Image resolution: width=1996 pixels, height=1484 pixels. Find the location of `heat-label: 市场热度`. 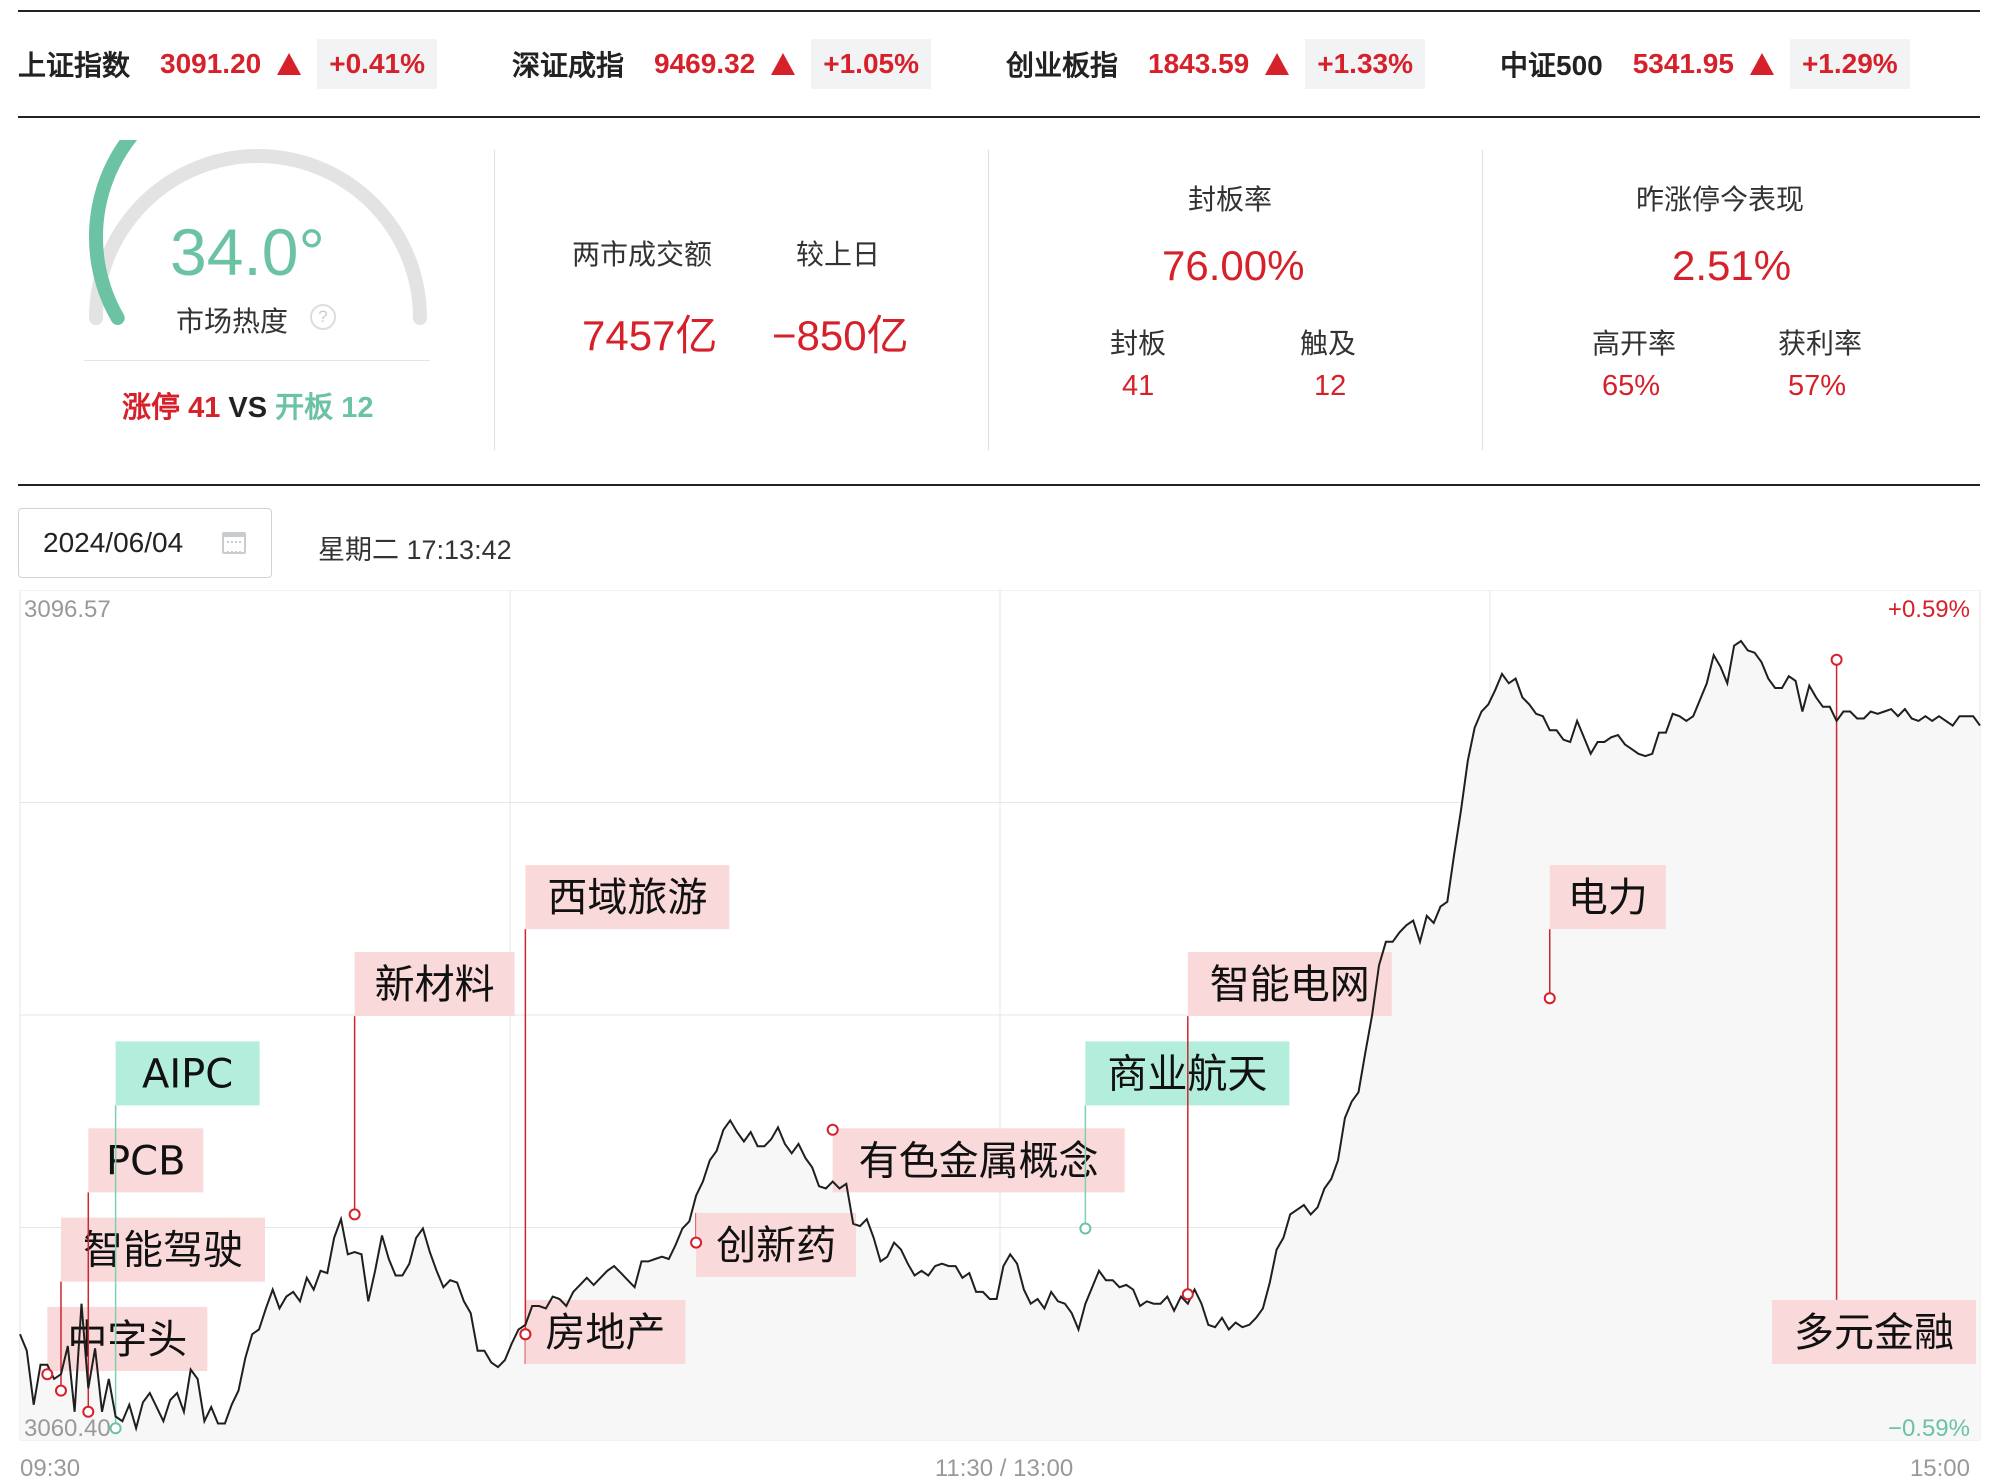

heat-label: 市场热度 is located at coordinates (232, 321).